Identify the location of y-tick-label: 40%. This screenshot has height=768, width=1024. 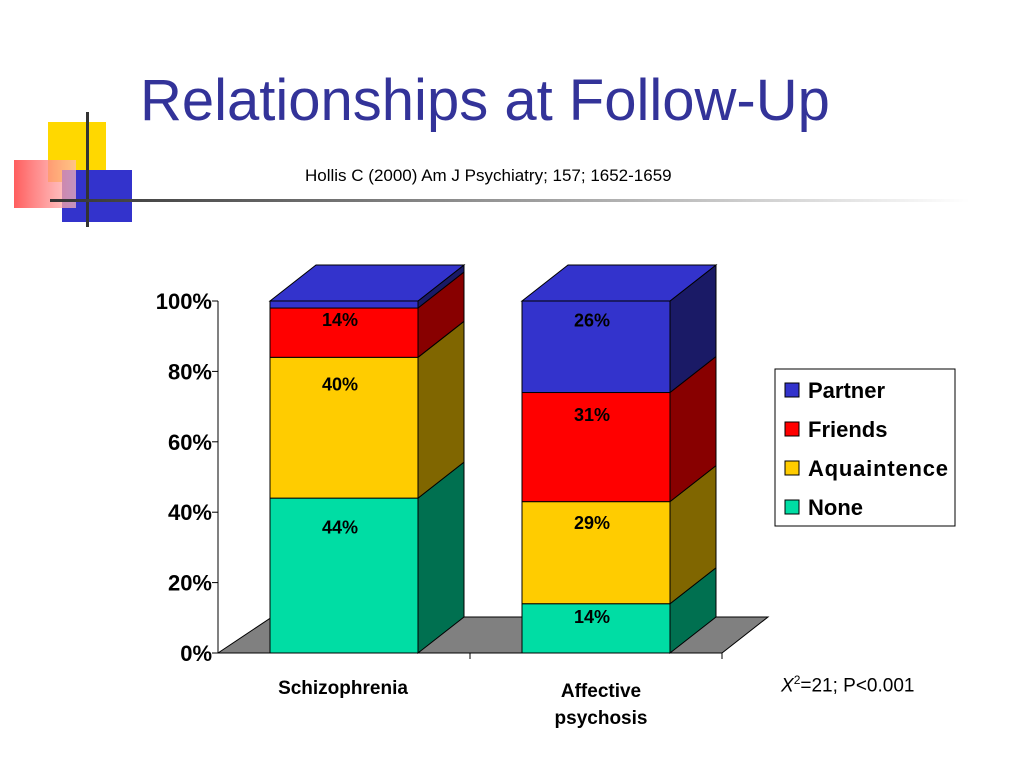
(190, 512).